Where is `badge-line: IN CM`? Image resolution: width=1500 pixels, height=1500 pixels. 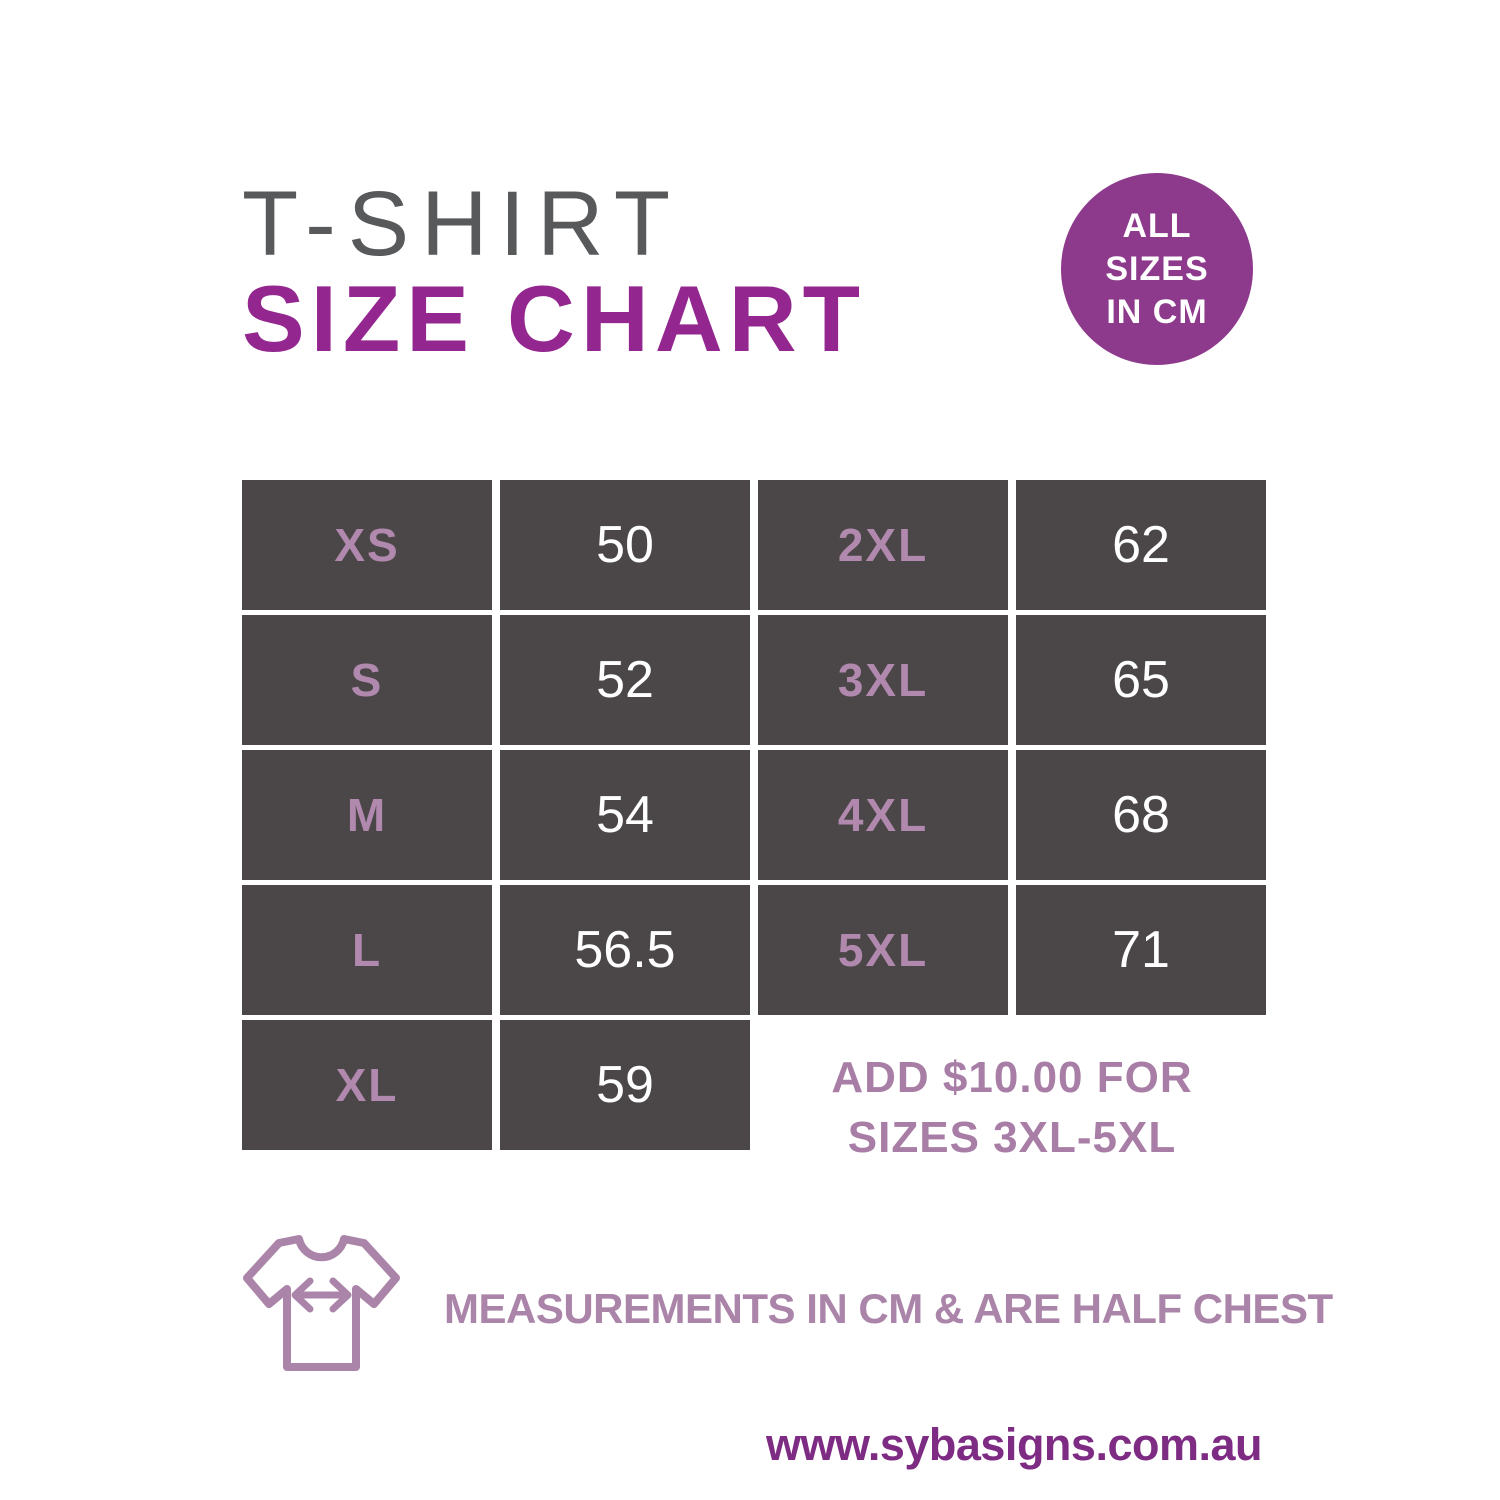 badge-line: IN CM is located at coordinates (1157, 311).